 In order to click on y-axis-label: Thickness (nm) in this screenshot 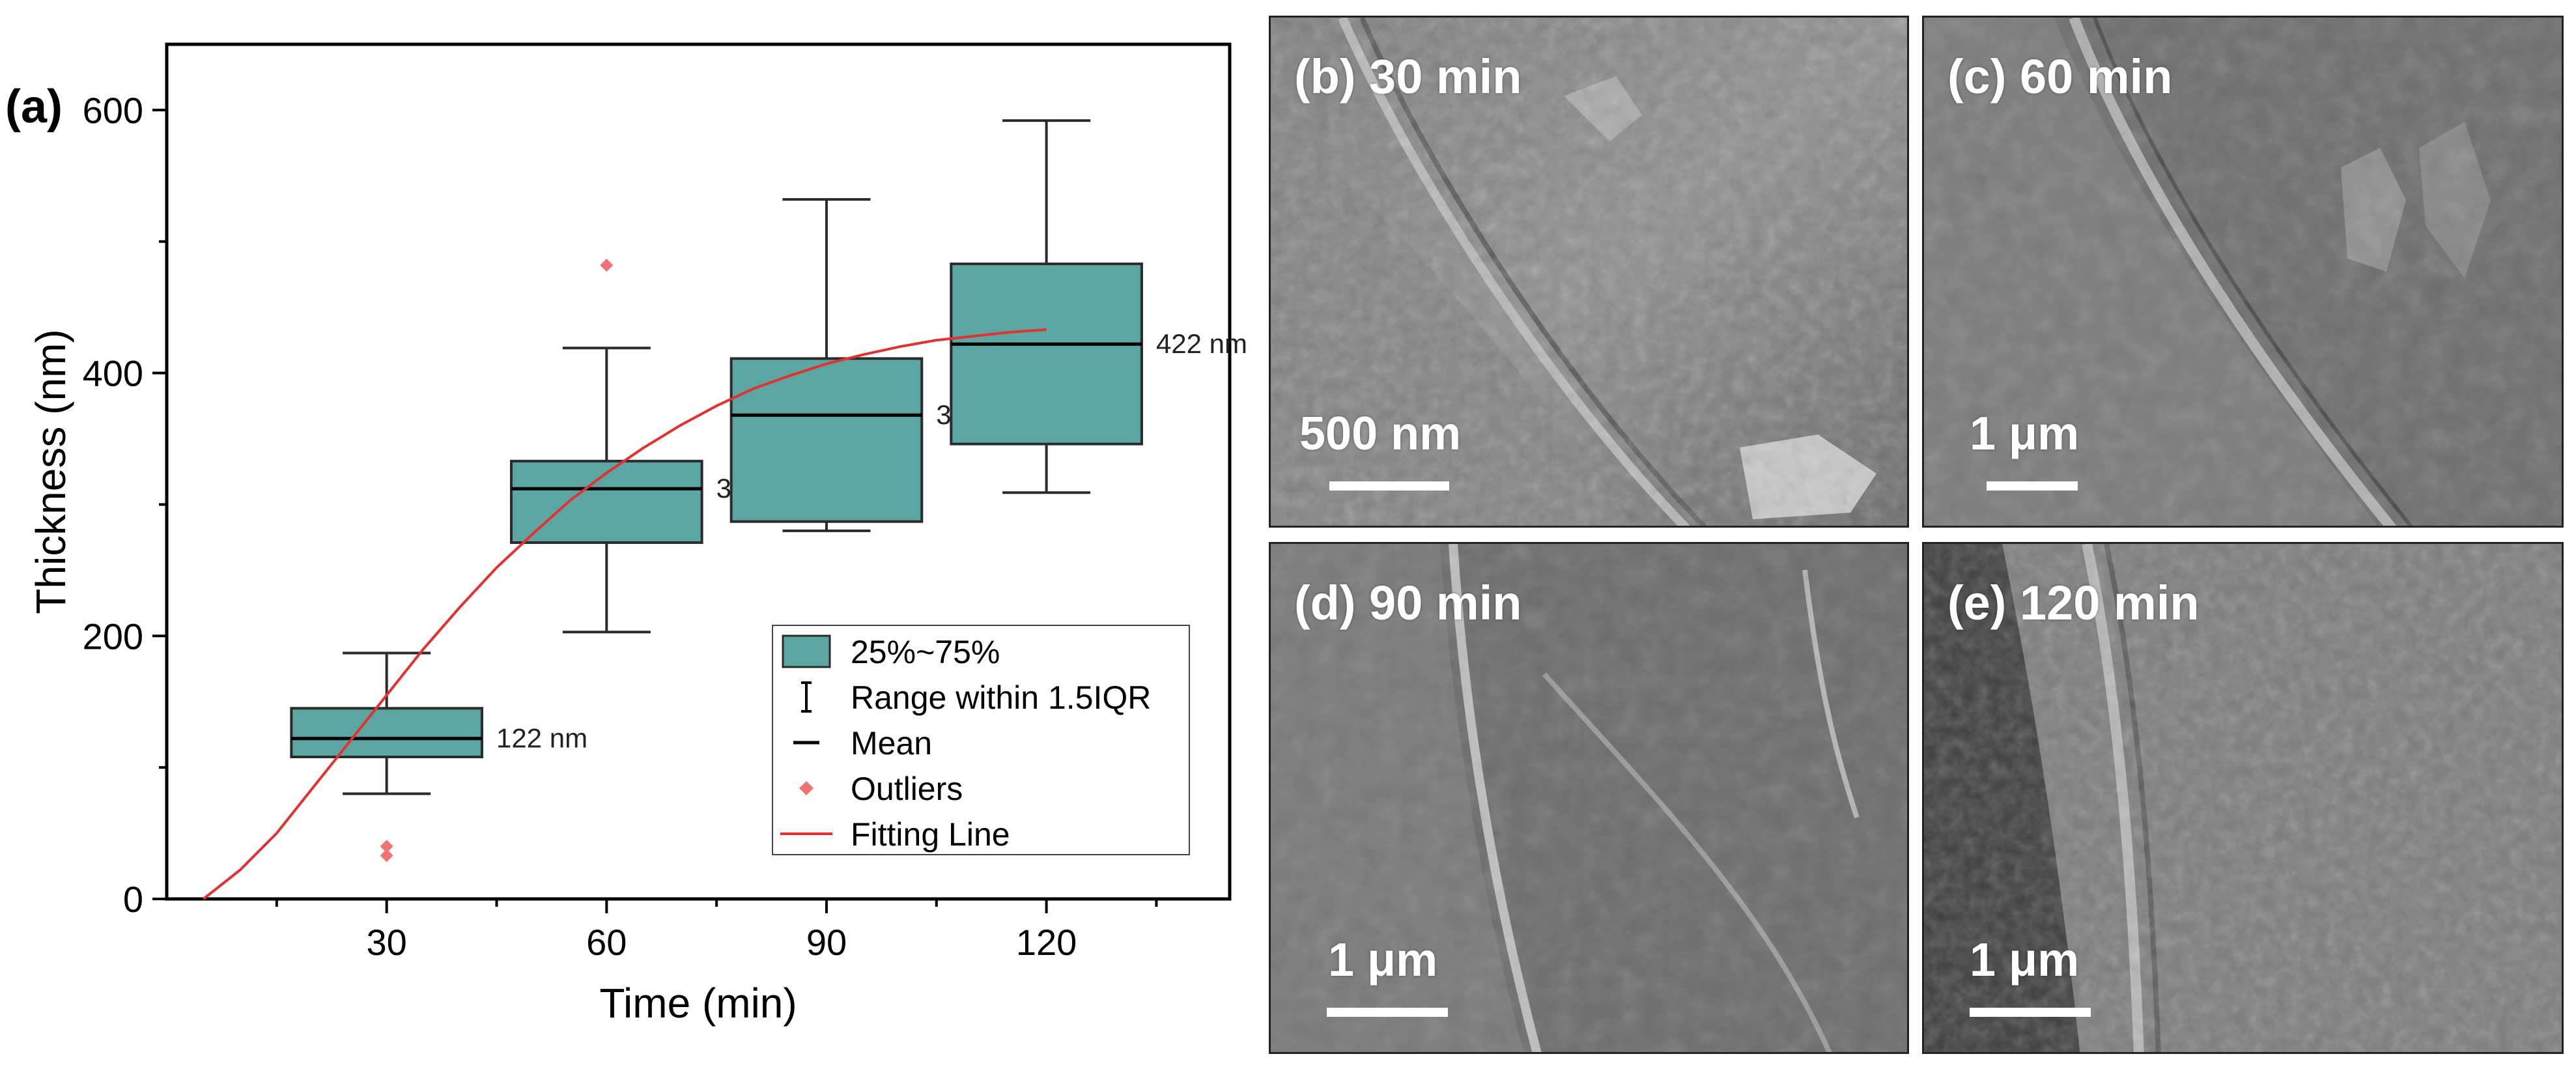, I will do `click(50, 472)`.